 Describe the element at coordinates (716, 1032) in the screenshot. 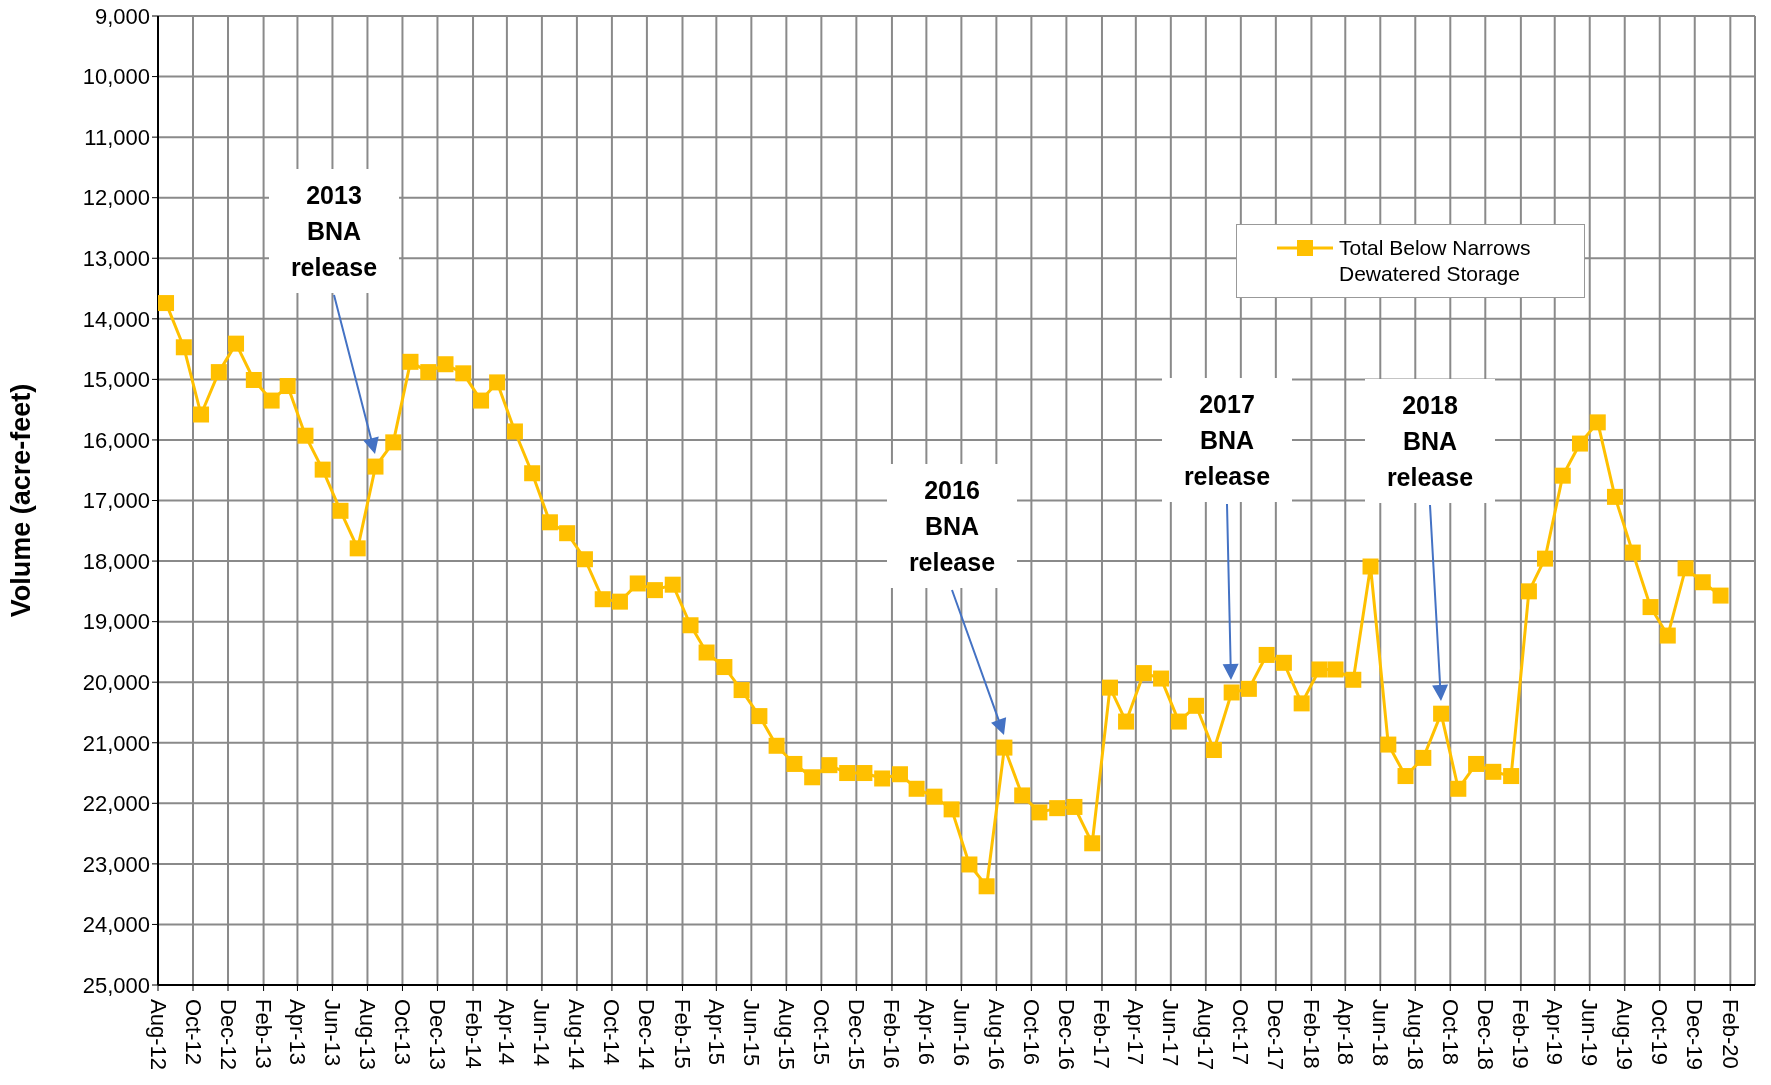

I see `x-tick-label: Apr-15` at that location.